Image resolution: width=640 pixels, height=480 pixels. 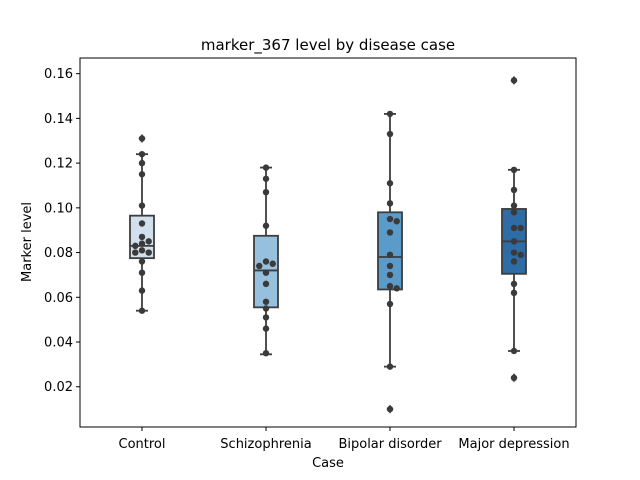 What do you see at coordinates (58, 387) in the screenshot?
I see `y-tick-label: 0.02` at bounding box center [58, 387].